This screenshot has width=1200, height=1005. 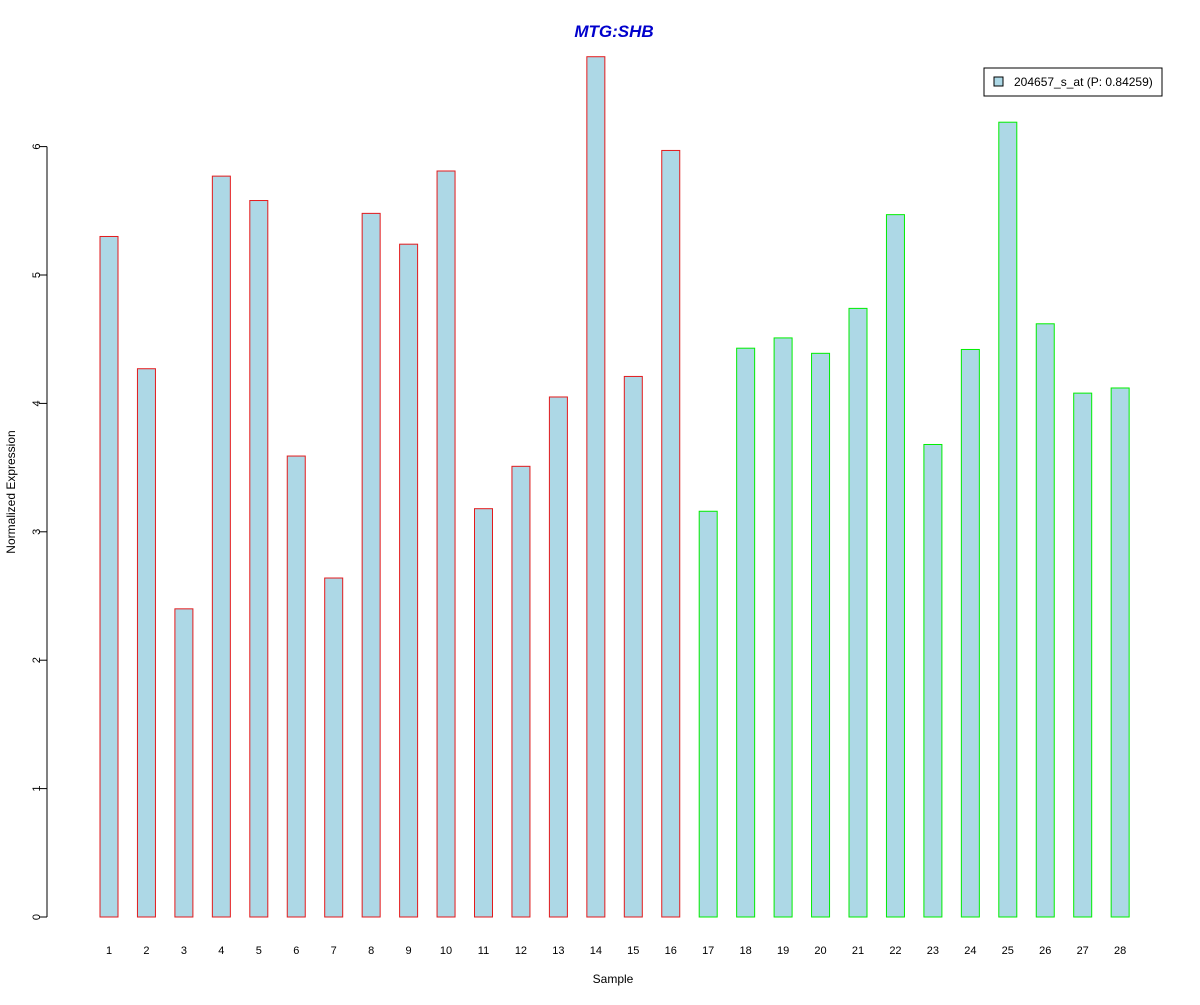 What do you see at coordinates (783, 951) in the screenshot?
I see `x-tick-label: 19` at bounding box center [783, 951].